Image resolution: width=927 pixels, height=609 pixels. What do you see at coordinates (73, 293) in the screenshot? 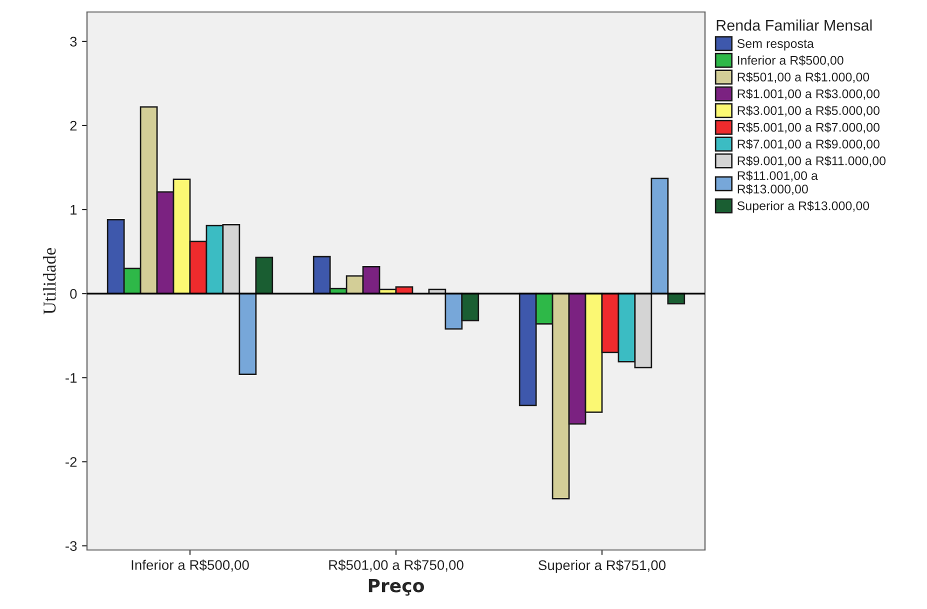
I see `y-tick-label: 0` at bounding box center [73, 293].